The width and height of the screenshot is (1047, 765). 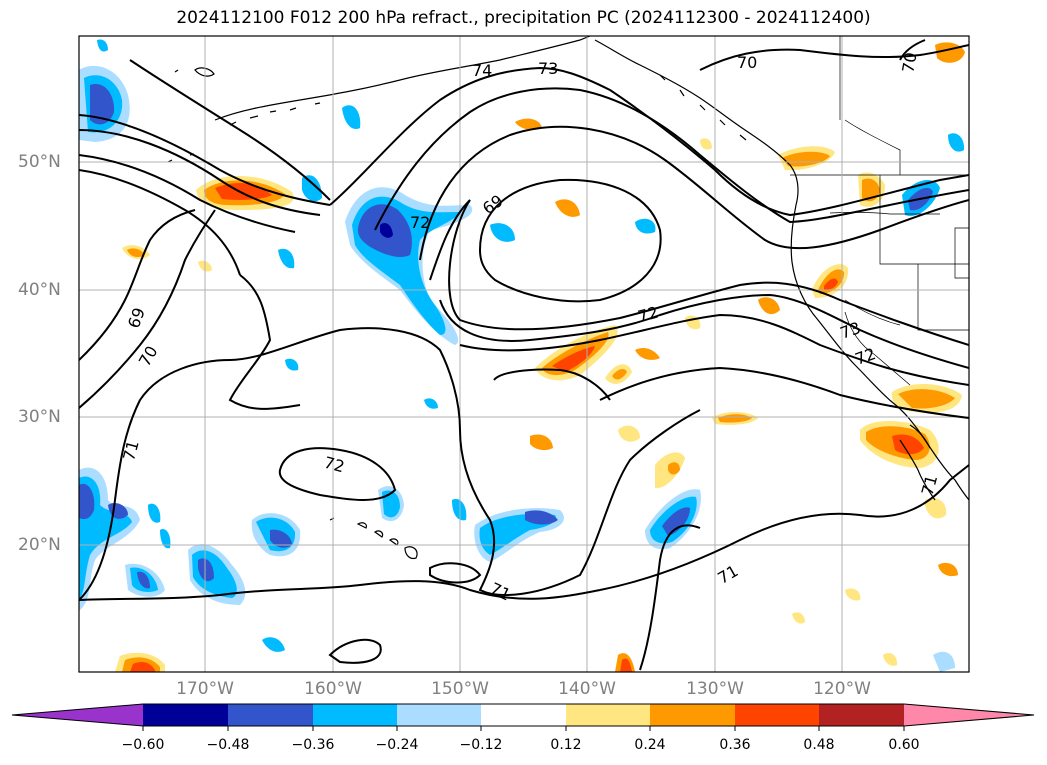 I want to click on lon-label: 120°W, so click(x=842, y=689).